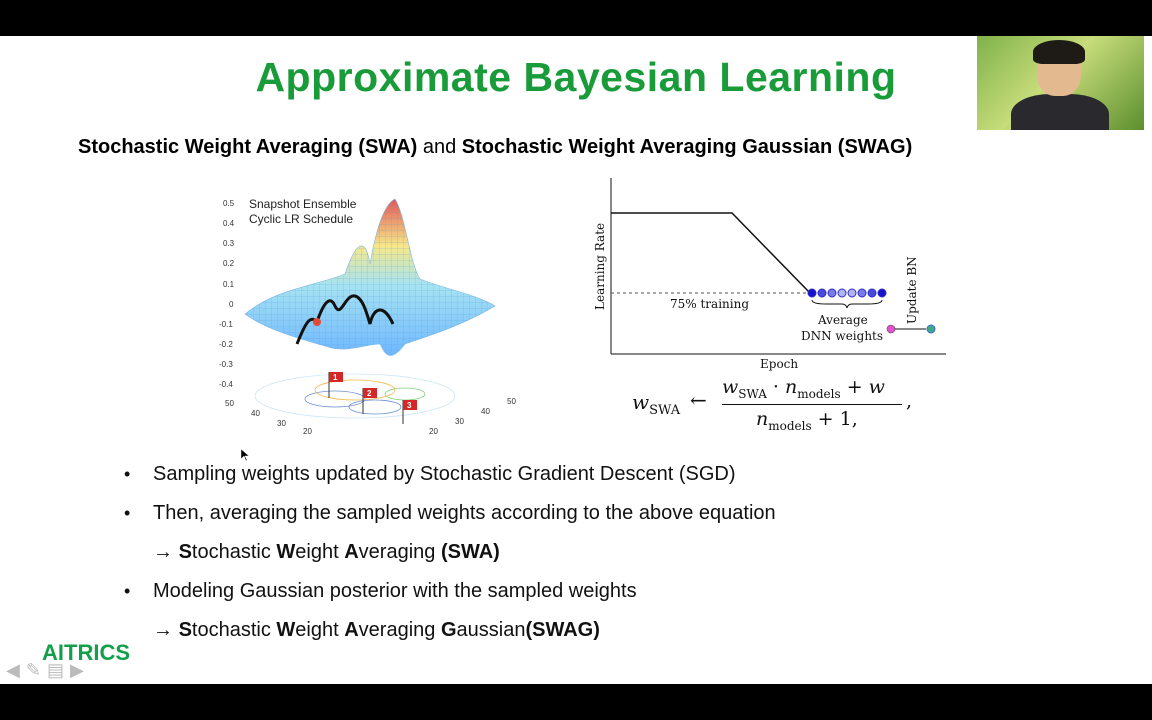  What do you see at coordinates (1059, 52) in the screenshot?
I see `presenter-hair` at bounding box center [1059, 52].